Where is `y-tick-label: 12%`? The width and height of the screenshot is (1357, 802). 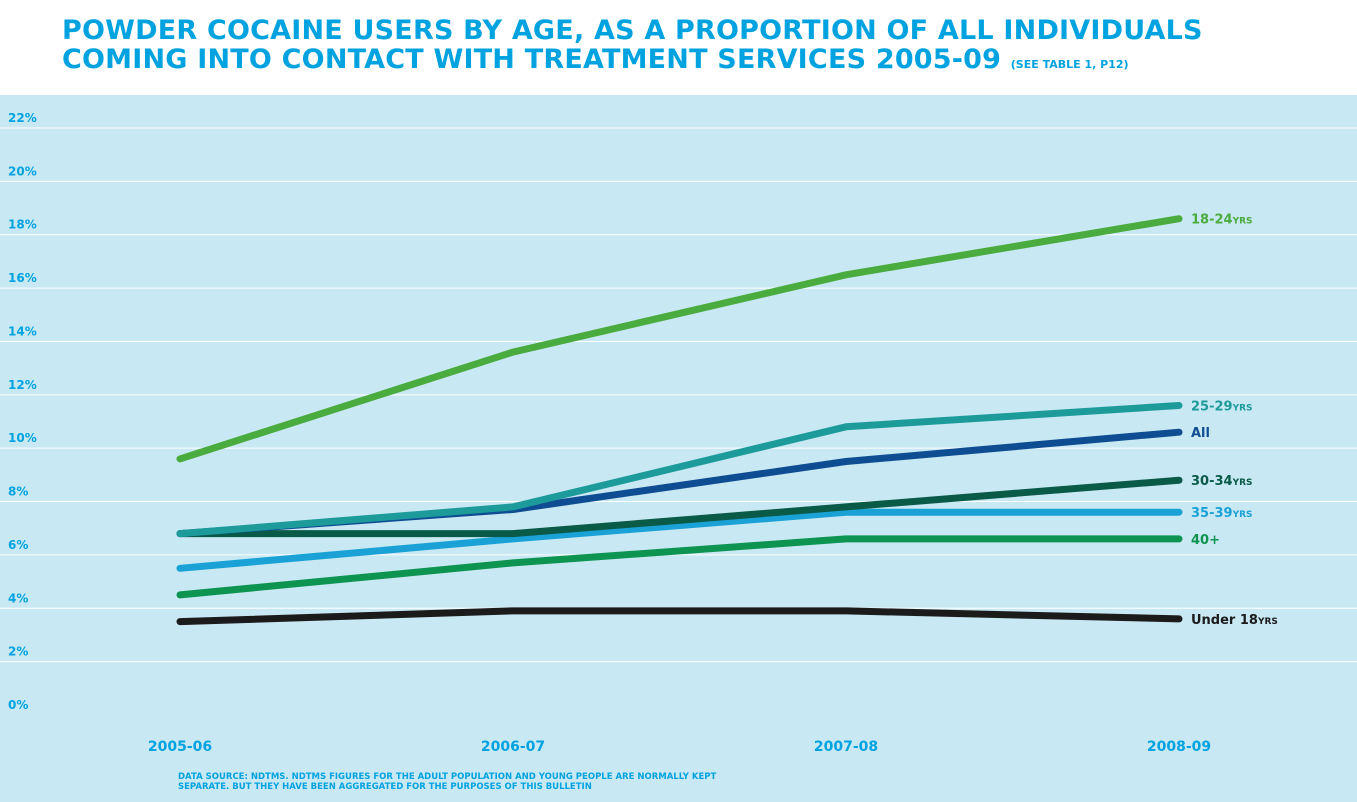 y-tick-label: 12% is located at coordinates (22, 385).